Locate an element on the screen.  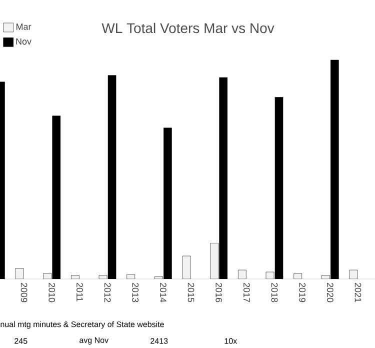
x-tick-label: 2017 is located at coordinates (246, 292).